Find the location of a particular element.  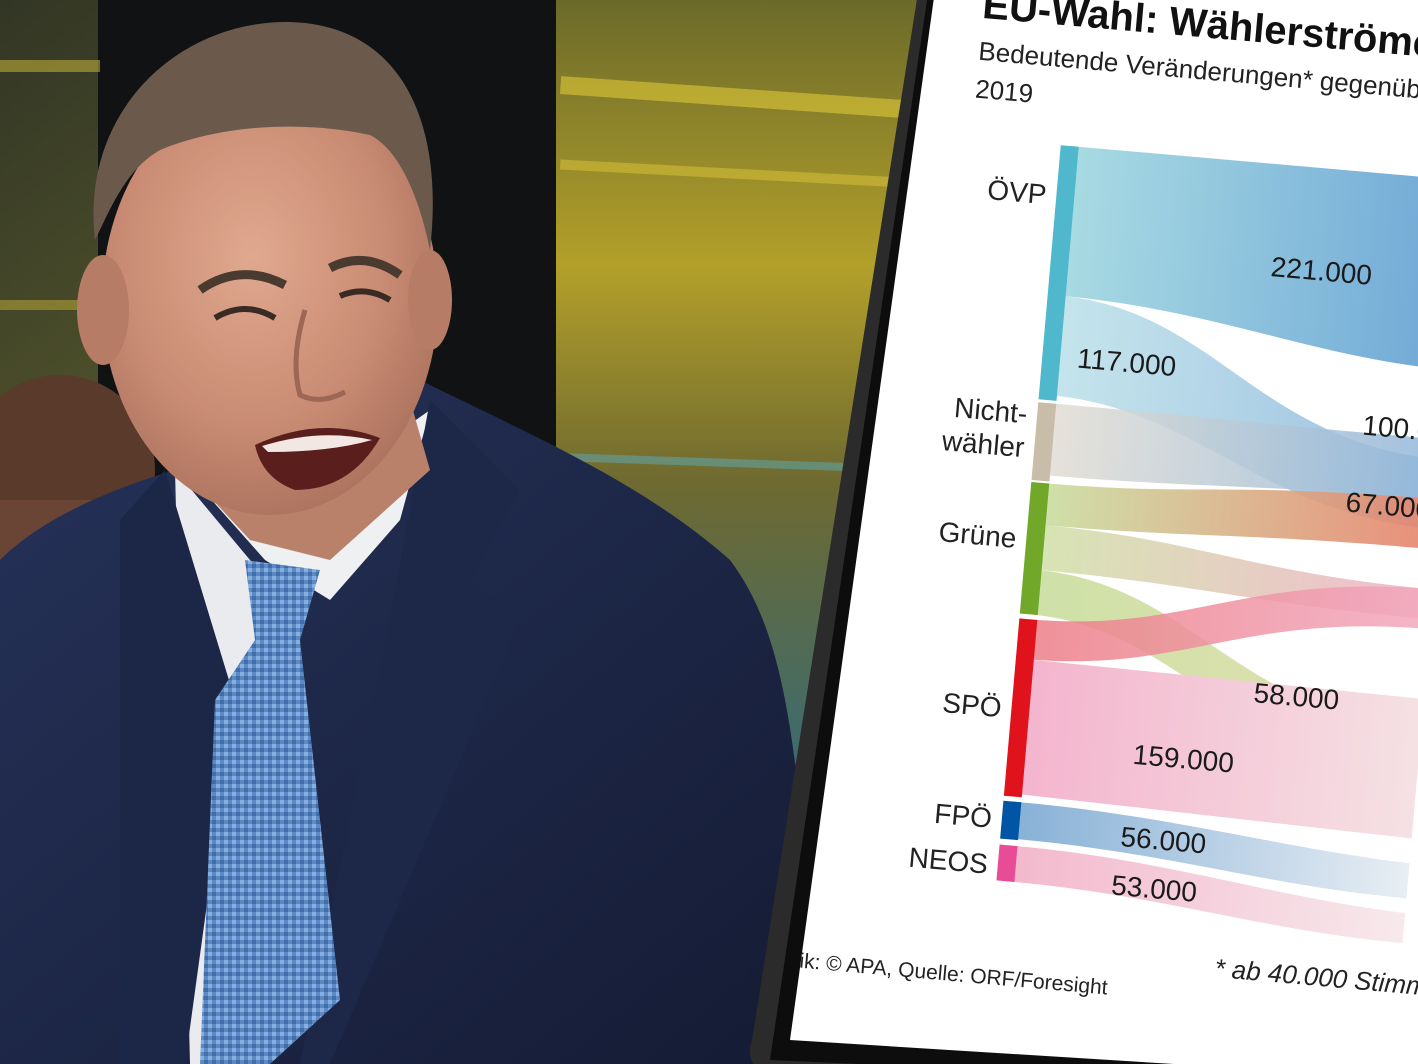

flow-neos is located at coordinates (1206, 894).